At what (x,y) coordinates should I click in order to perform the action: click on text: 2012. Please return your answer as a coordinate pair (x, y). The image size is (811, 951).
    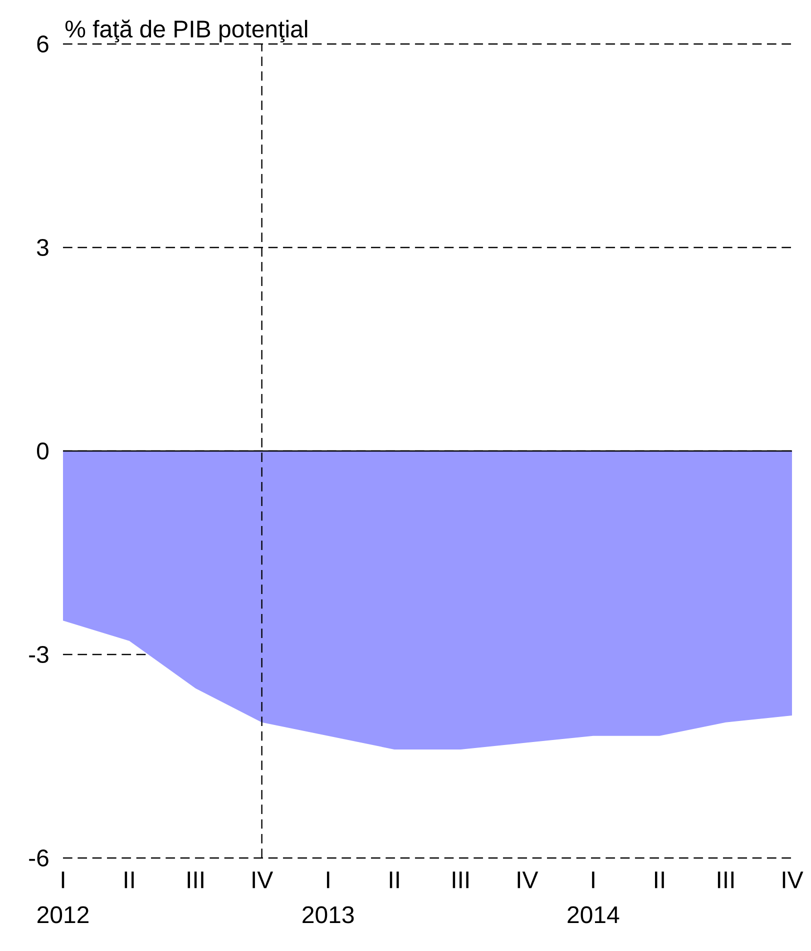
    Looking at the image, I should click on (62, 915).